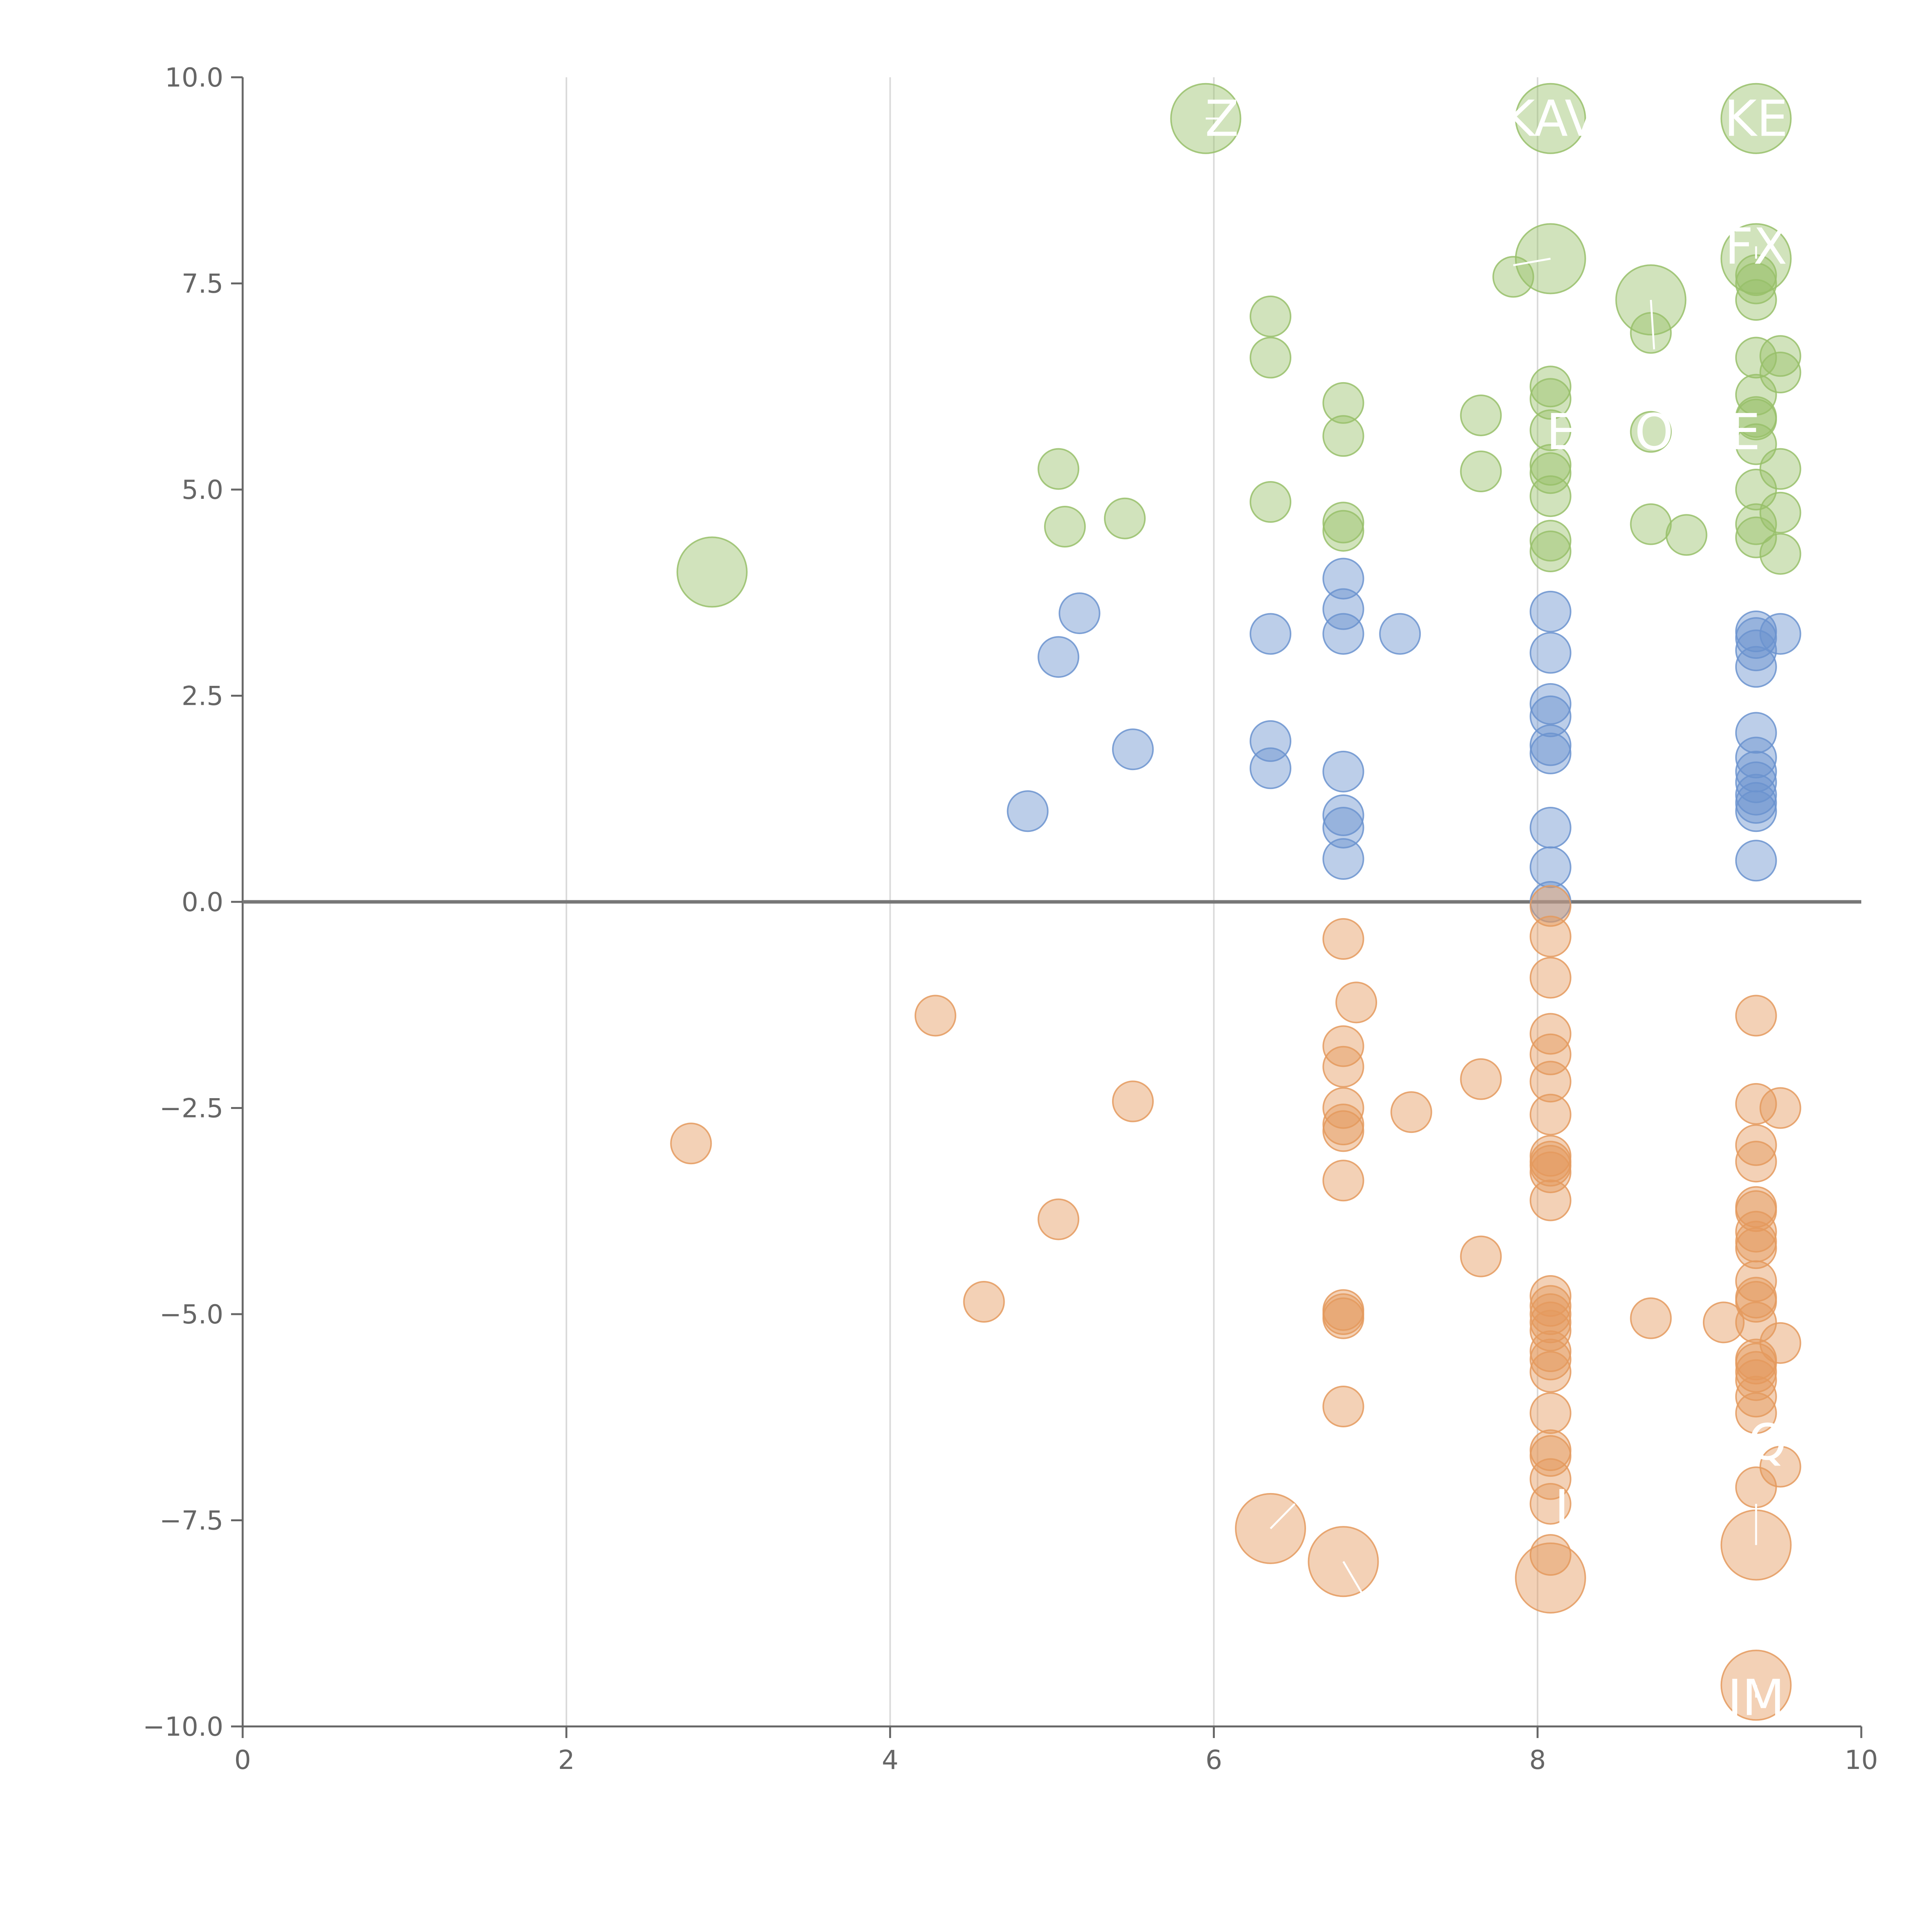  I want to click on annotation-label: O, so click(1654, 432).